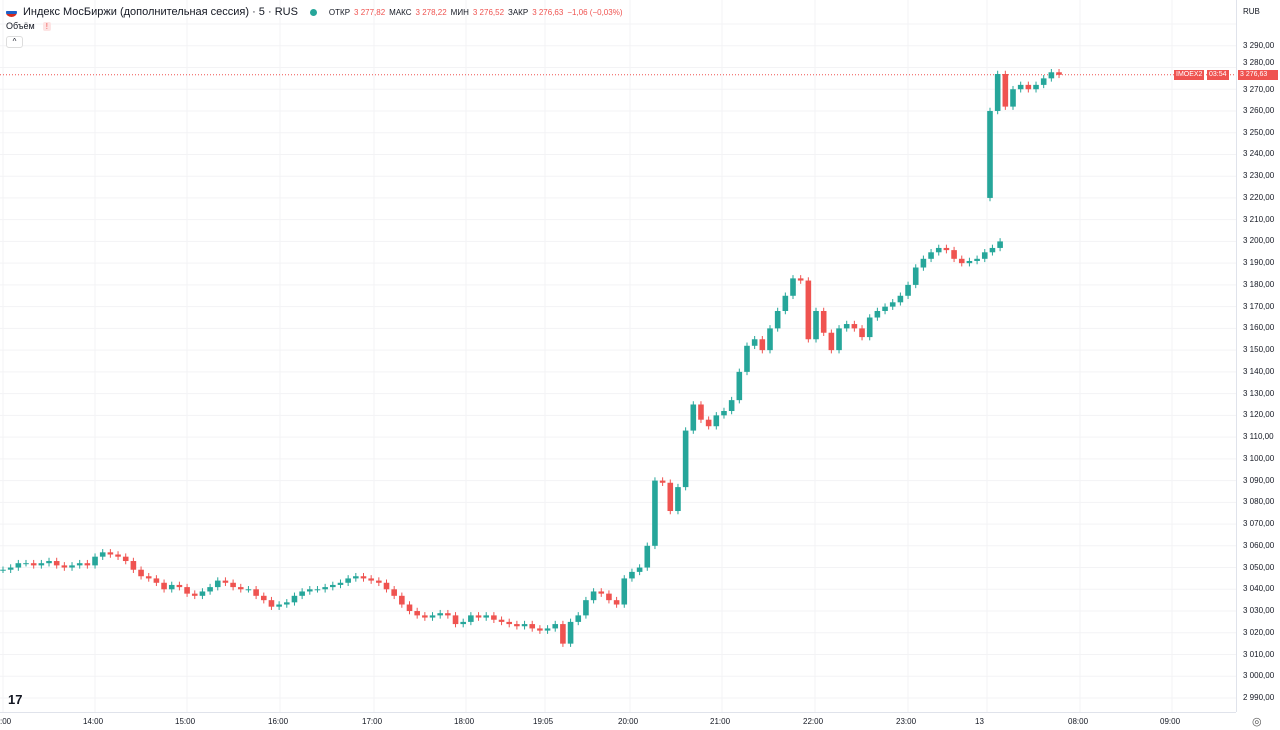 Image resolution: width=1280 pixels, height=730 pixels. What do you see at coordinates (28, 26) in the screenshot?
I see `volume-indicator: Объём !` at bounding box center [28, 26].